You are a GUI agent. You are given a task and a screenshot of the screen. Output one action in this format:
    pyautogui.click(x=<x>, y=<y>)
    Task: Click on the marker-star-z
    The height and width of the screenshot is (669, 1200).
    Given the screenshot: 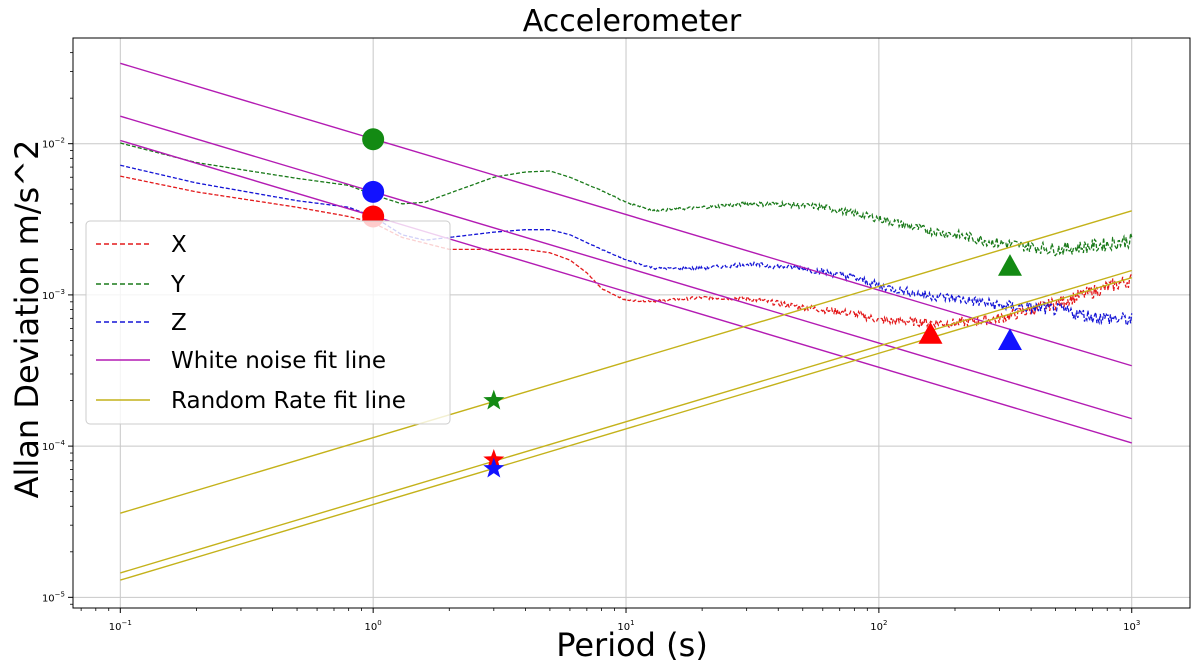 What is the action you would take?
    pyautogui.click(x=494, y=467)
    